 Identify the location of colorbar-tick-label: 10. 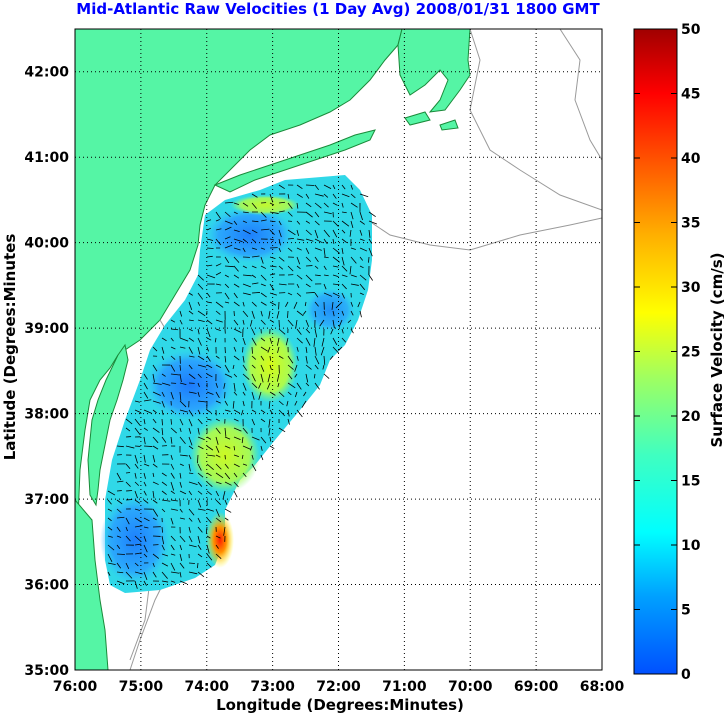
(691, 546).